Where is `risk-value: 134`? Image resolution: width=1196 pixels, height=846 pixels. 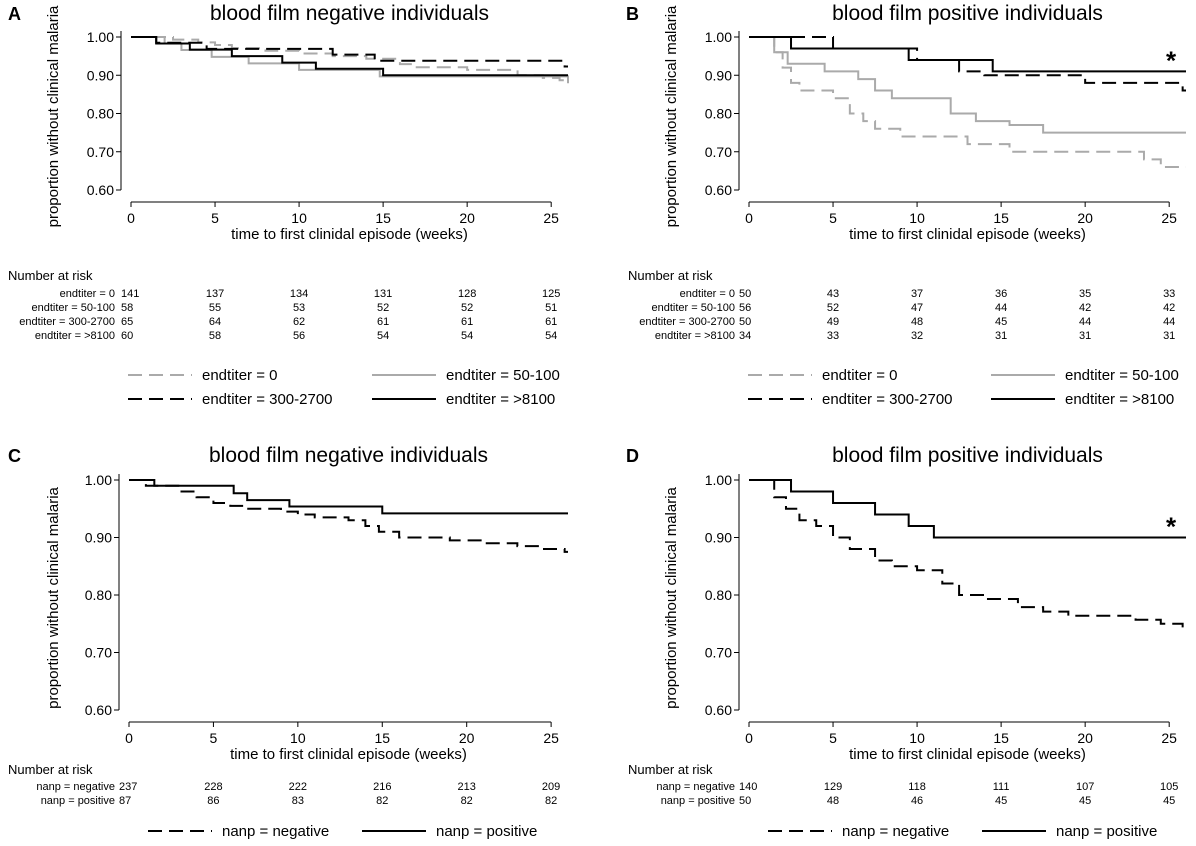
risk-value: 134 is located at coordinates (299, 294).